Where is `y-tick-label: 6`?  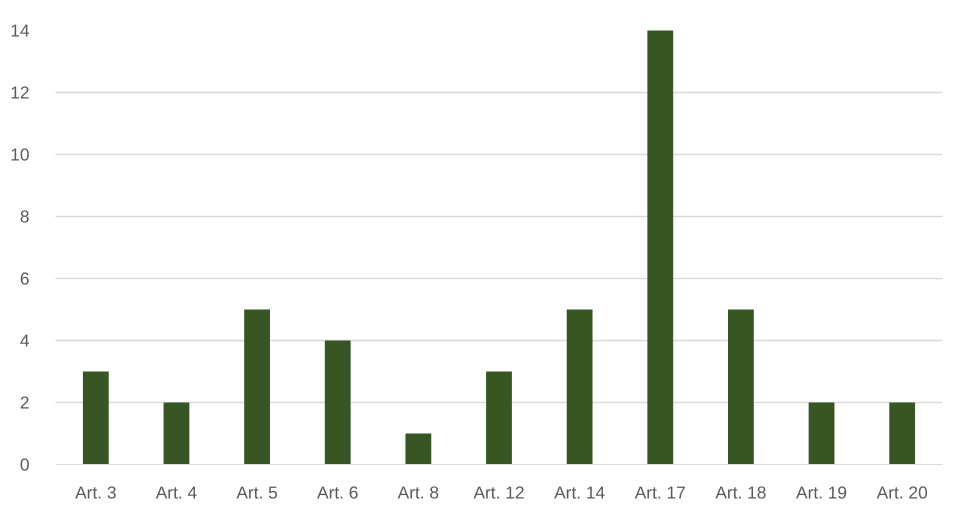 y-tick-label: 6 is located at coordinates (25, 278).